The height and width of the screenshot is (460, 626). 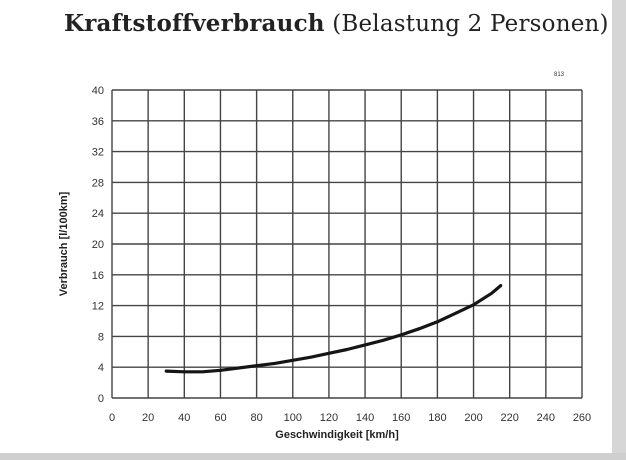 What do you see at coordinates (473, 418) in the screenshot?
I see `x-tick-label: 200` at bounding box center [473, 418].